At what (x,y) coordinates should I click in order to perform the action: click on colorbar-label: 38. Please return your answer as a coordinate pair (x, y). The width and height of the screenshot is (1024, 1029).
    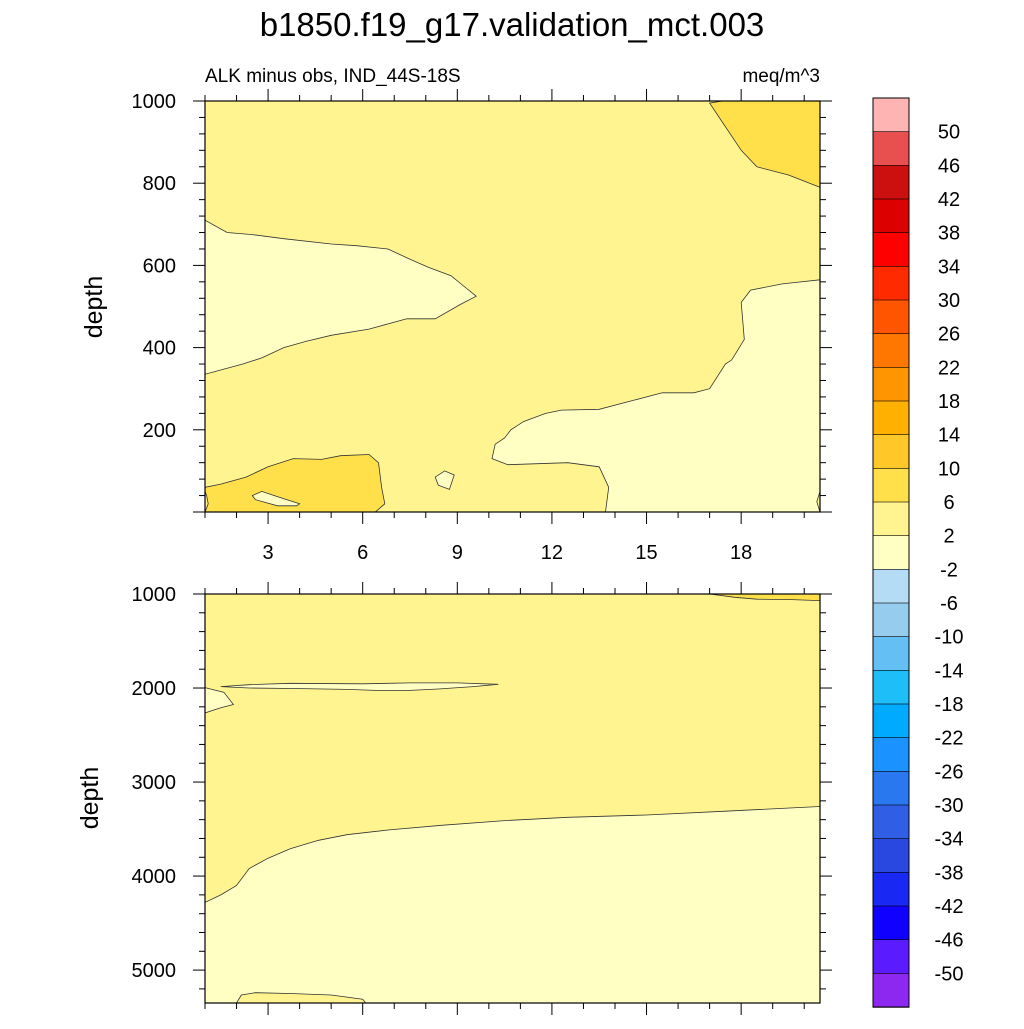
    Looking at the image, I should click on (949, 234).